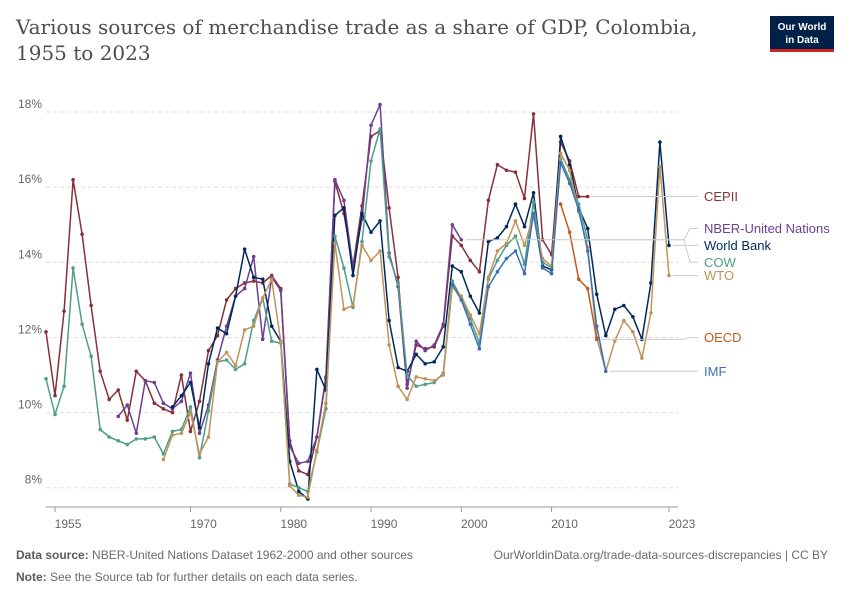 The image size is (850, 600). I want to click on series-label: OECD, so click(723, 337).